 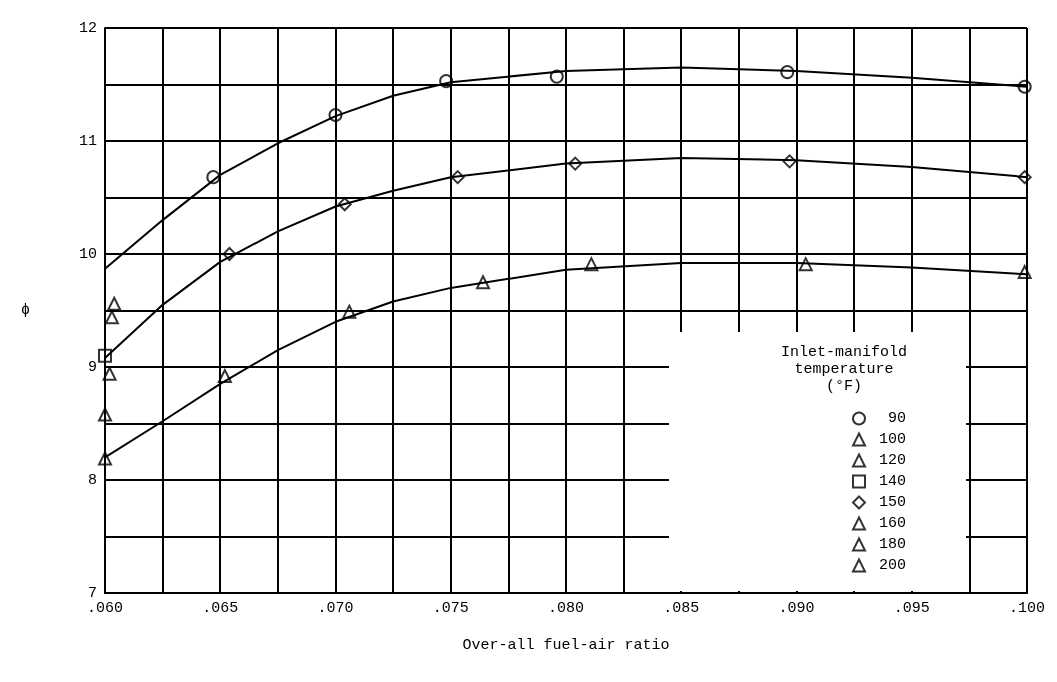 What do you see at coordinates (25, 310) in the screenshot?
I see `y-axis-title: ϕ` at bounding box center [25, 310].